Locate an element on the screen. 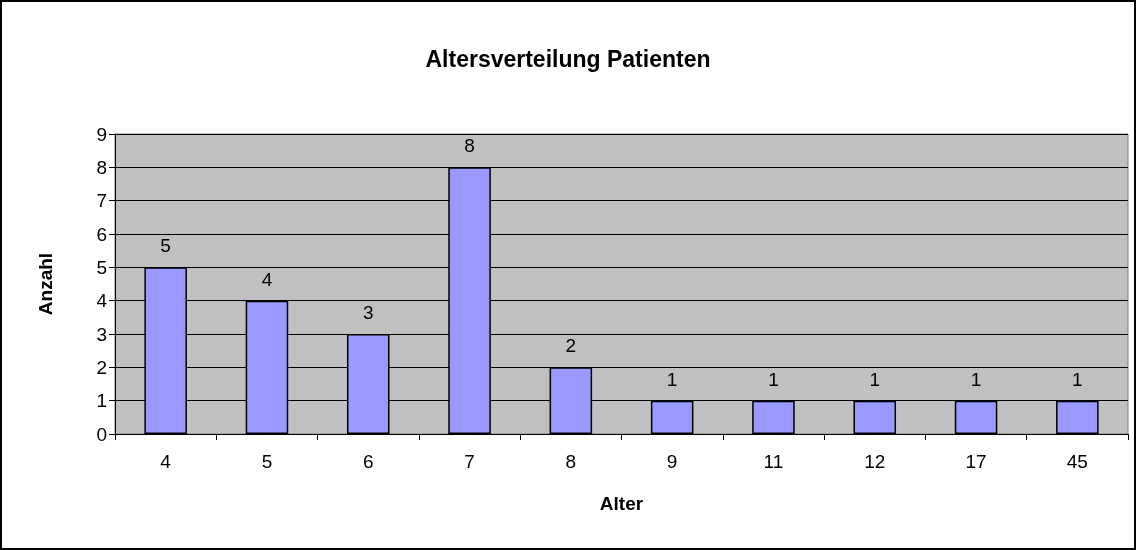  data-label: 4 is located at coordinates (267, 279).